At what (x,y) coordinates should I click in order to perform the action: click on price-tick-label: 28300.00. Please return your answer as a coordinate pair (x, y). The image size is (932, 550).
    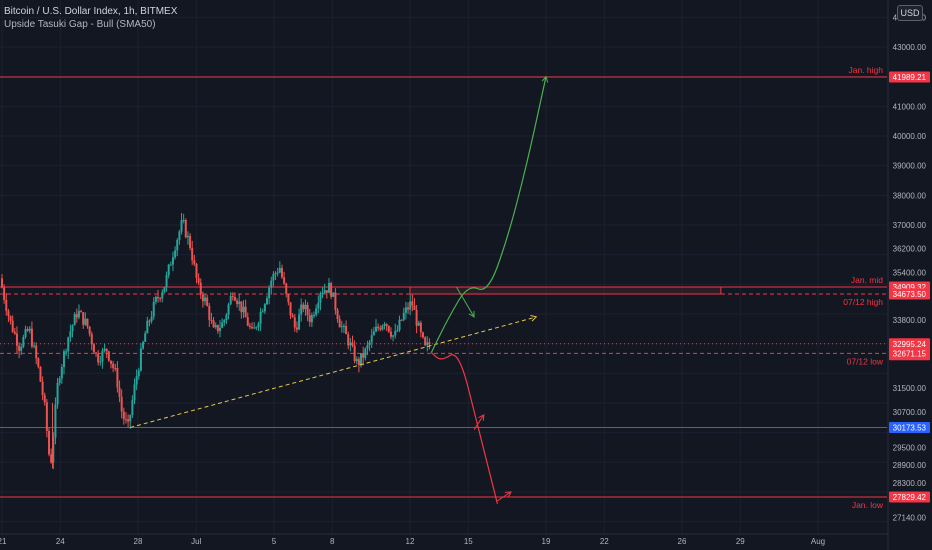
    Looking at the image, I should click on (910, 483).